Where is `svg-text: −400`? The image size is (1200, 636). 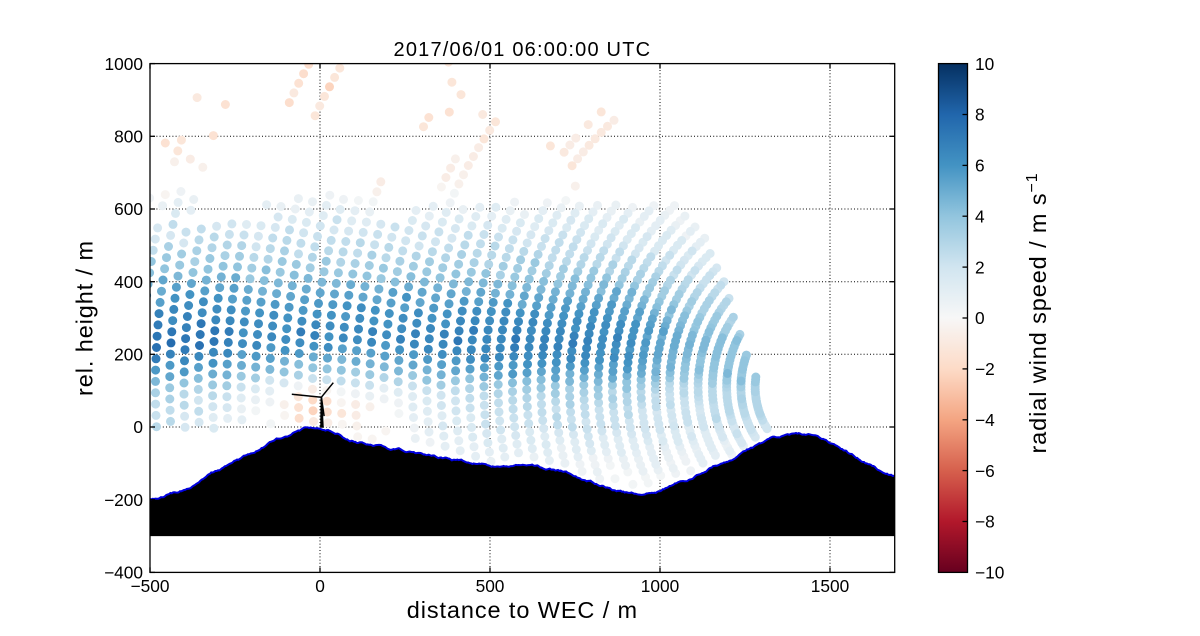
svg-text: −400 is located at coordinates (123, 573).